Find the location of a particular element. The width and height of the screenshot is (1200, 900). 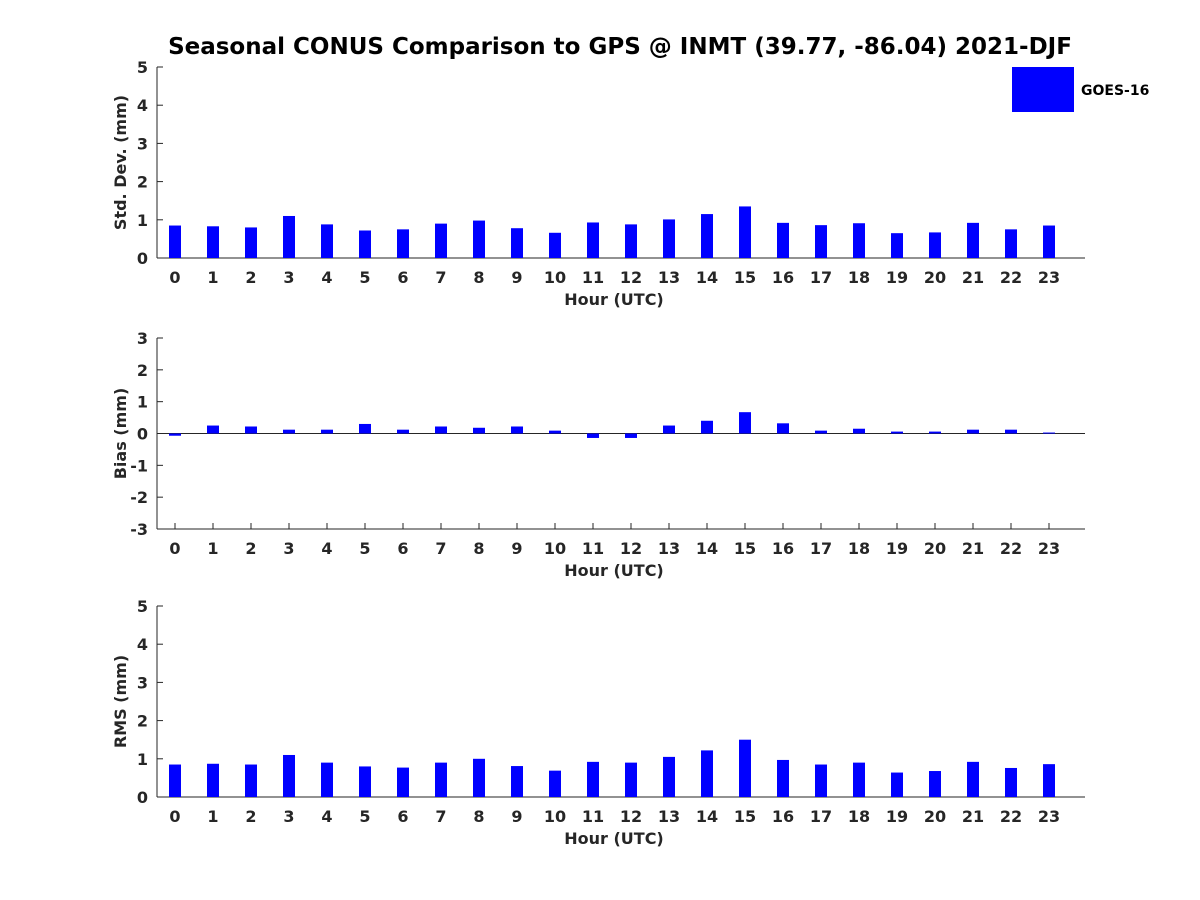

y-tick-label: 0 is located at coordinates (142, 258).